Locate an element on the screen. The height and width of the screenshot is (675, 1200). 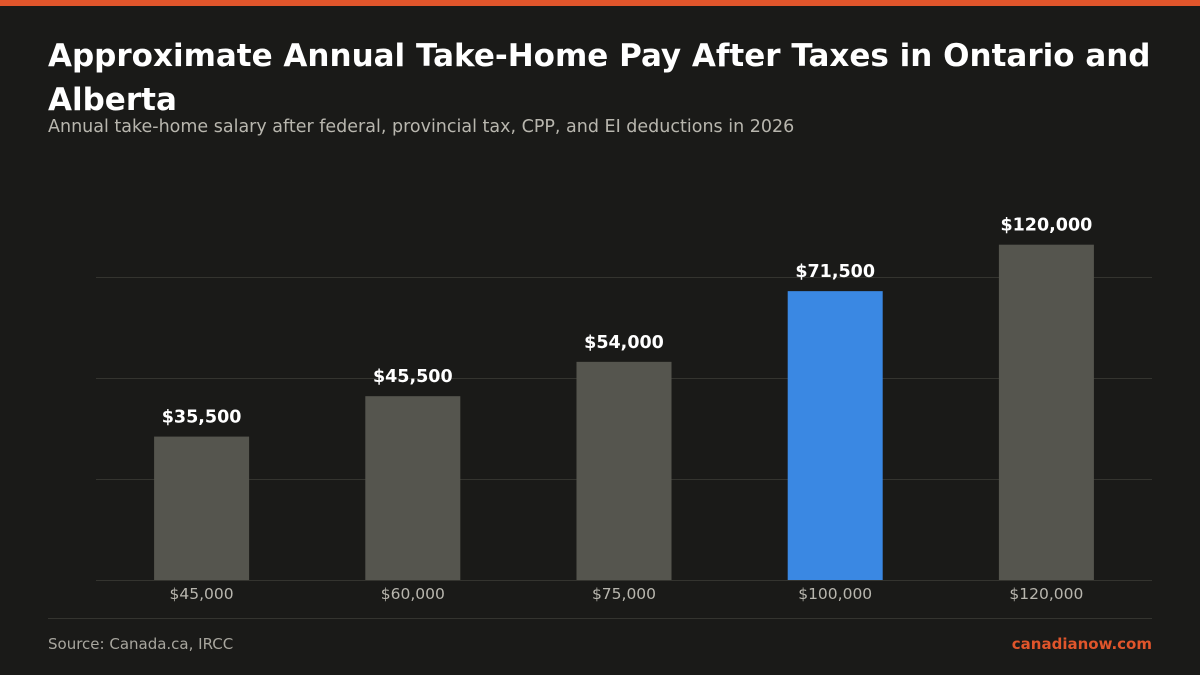
value-label: $71,500 is located at coordinates (835, 272).